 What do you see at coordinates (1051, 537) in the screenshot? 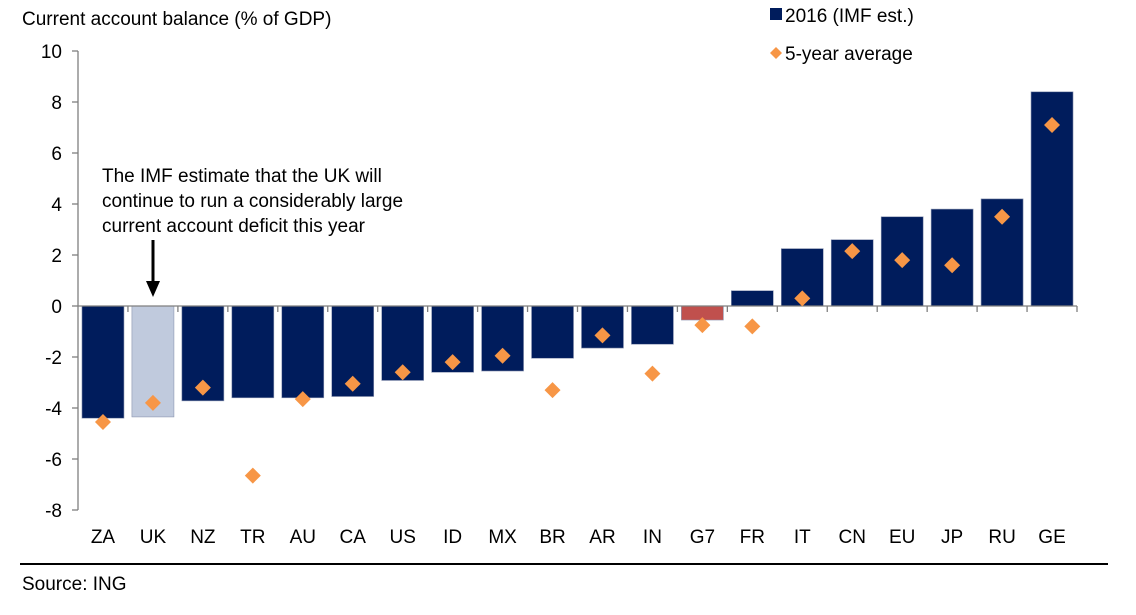
I see `x-tick-label-ge: GE` at bounding box center [1051, 537].